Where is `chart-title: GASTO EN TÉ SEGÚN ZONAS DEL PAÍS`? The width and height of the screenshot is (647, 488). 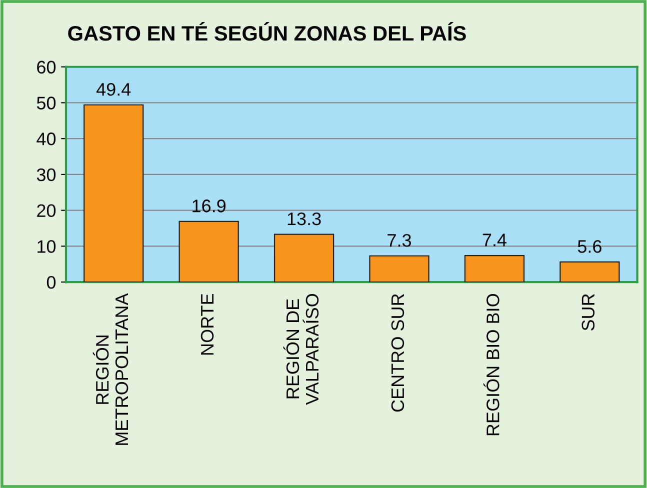
chart-title: GASTO EN TÉ SEGÚN ZONAS DEL PAÍS is located at coordinates (267, 31).